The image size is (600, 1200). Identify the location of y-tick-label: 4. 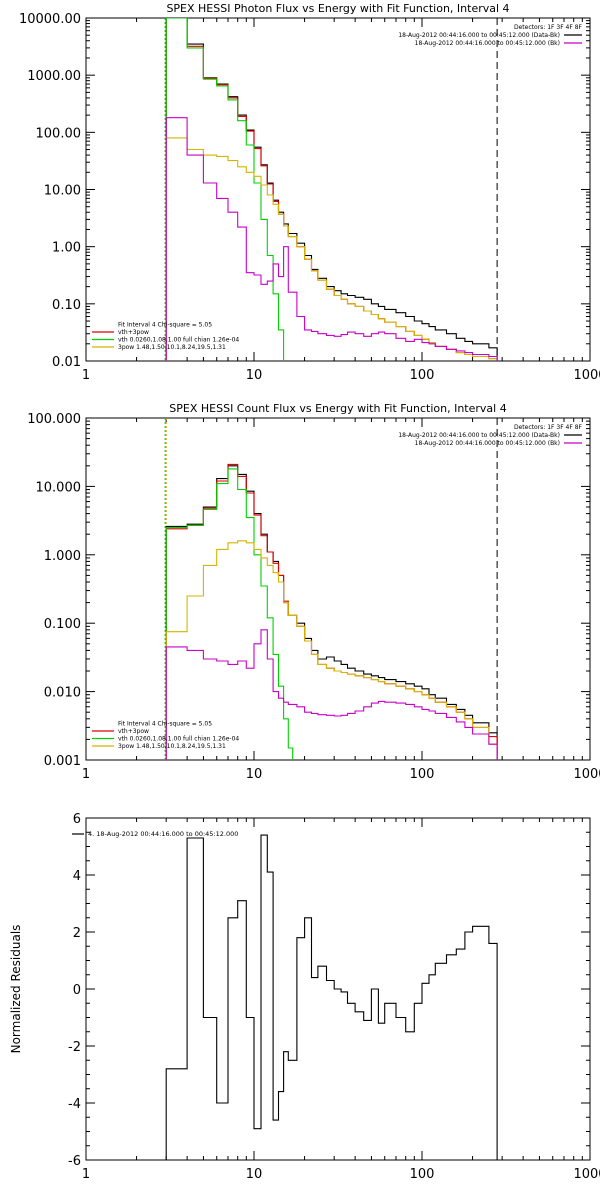
(77, 876).